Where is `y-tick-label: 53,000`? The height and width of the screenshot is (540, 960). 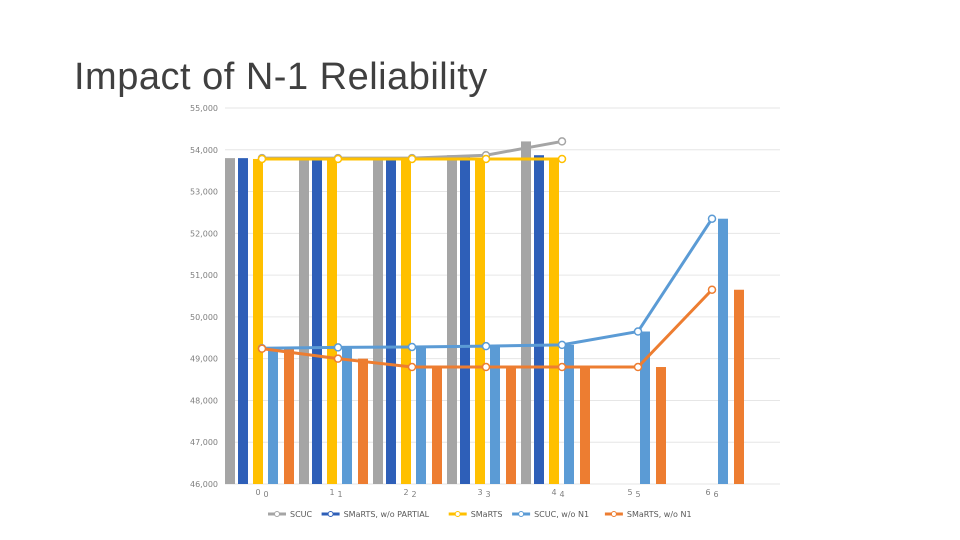
y-tick-label: 53,000 is located at coordinates (204, 192).